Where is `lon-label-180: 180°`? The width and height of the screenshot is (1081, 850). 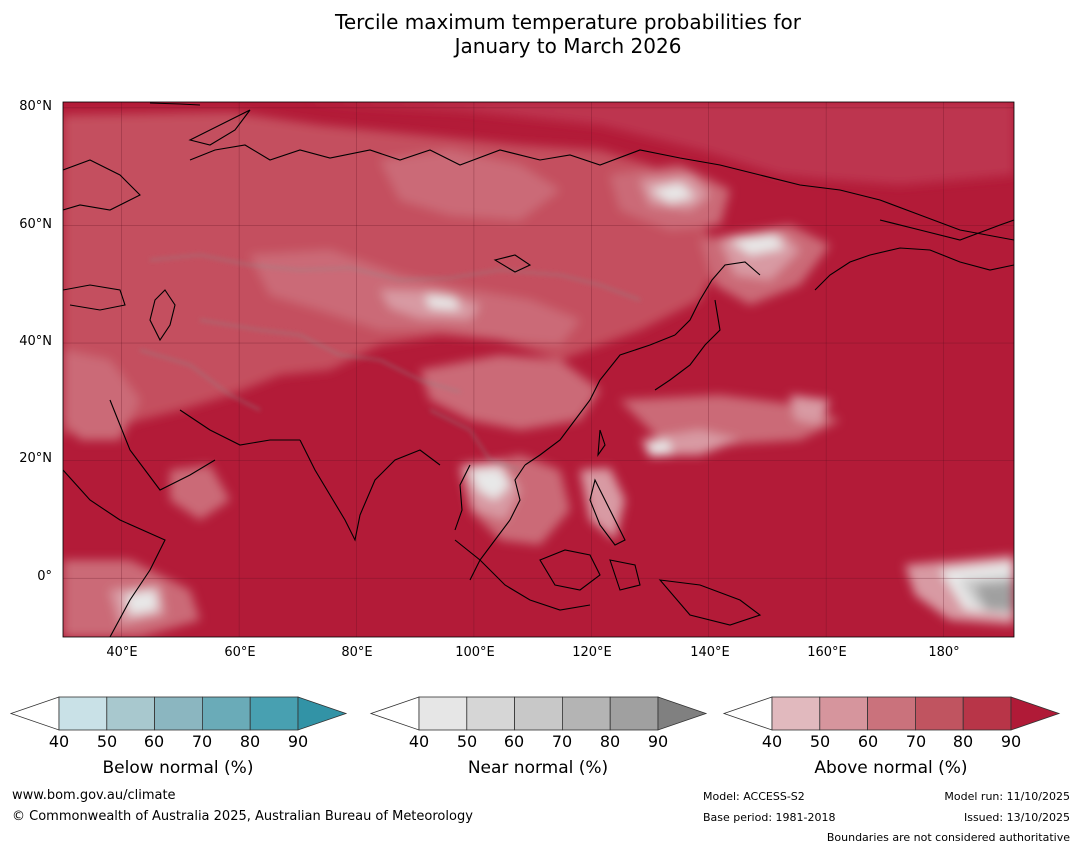 lon-label-180: 180° is located at coordinates (944, 652).